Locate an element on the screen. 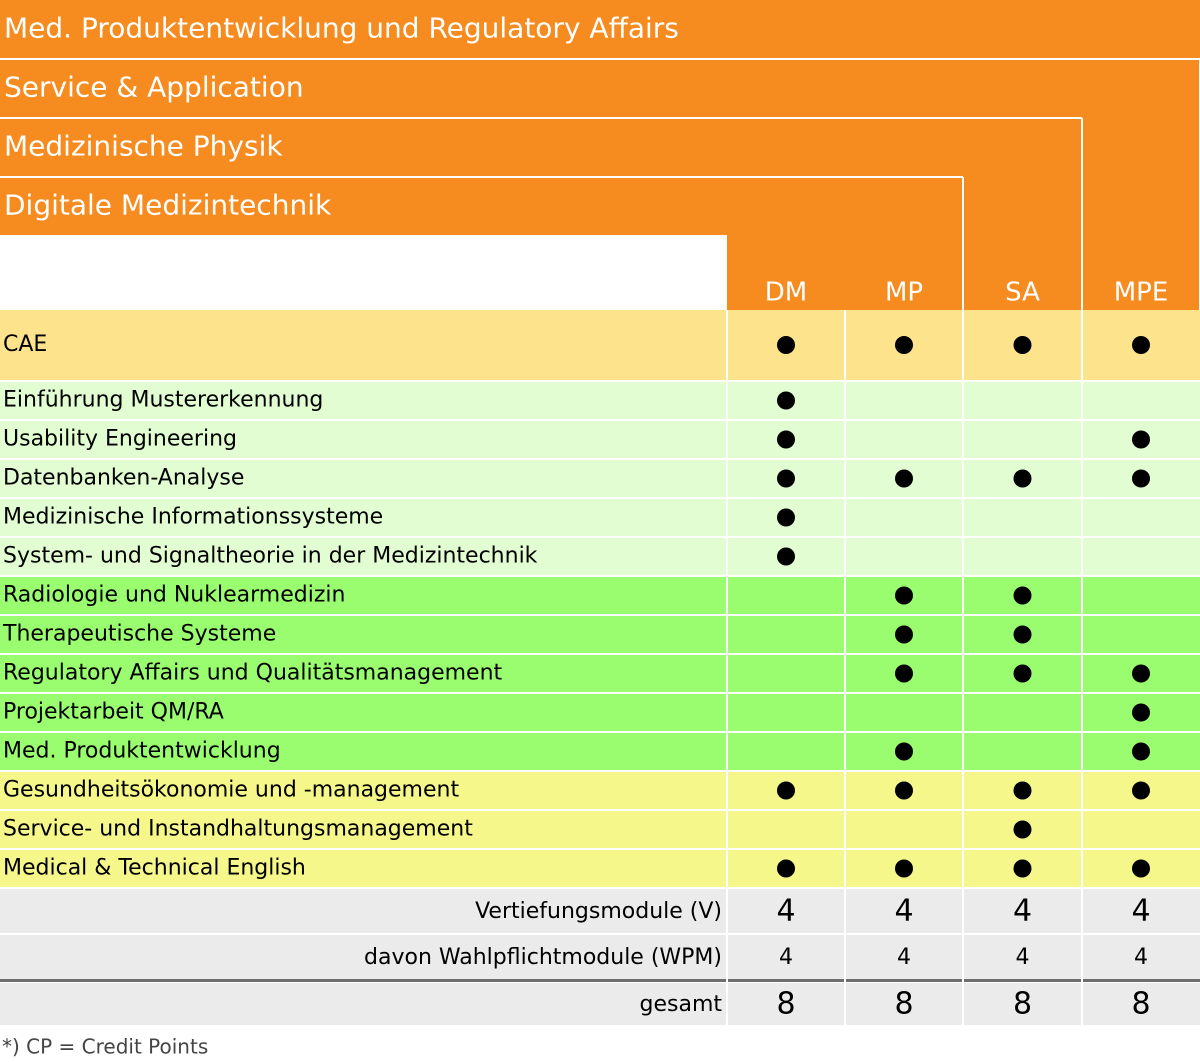 The width and height of the screenshot is (1200, 1062). column-label: MPE is located at coordinates (1141, 293).